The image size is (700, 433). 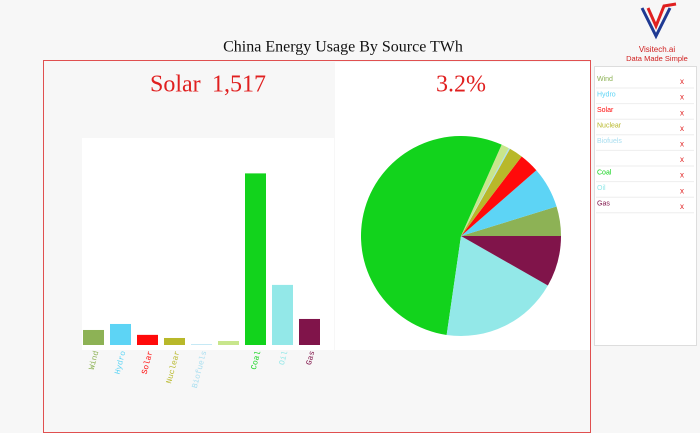 I want to click on highlight-category: Solar, so click(x=175, y=85).